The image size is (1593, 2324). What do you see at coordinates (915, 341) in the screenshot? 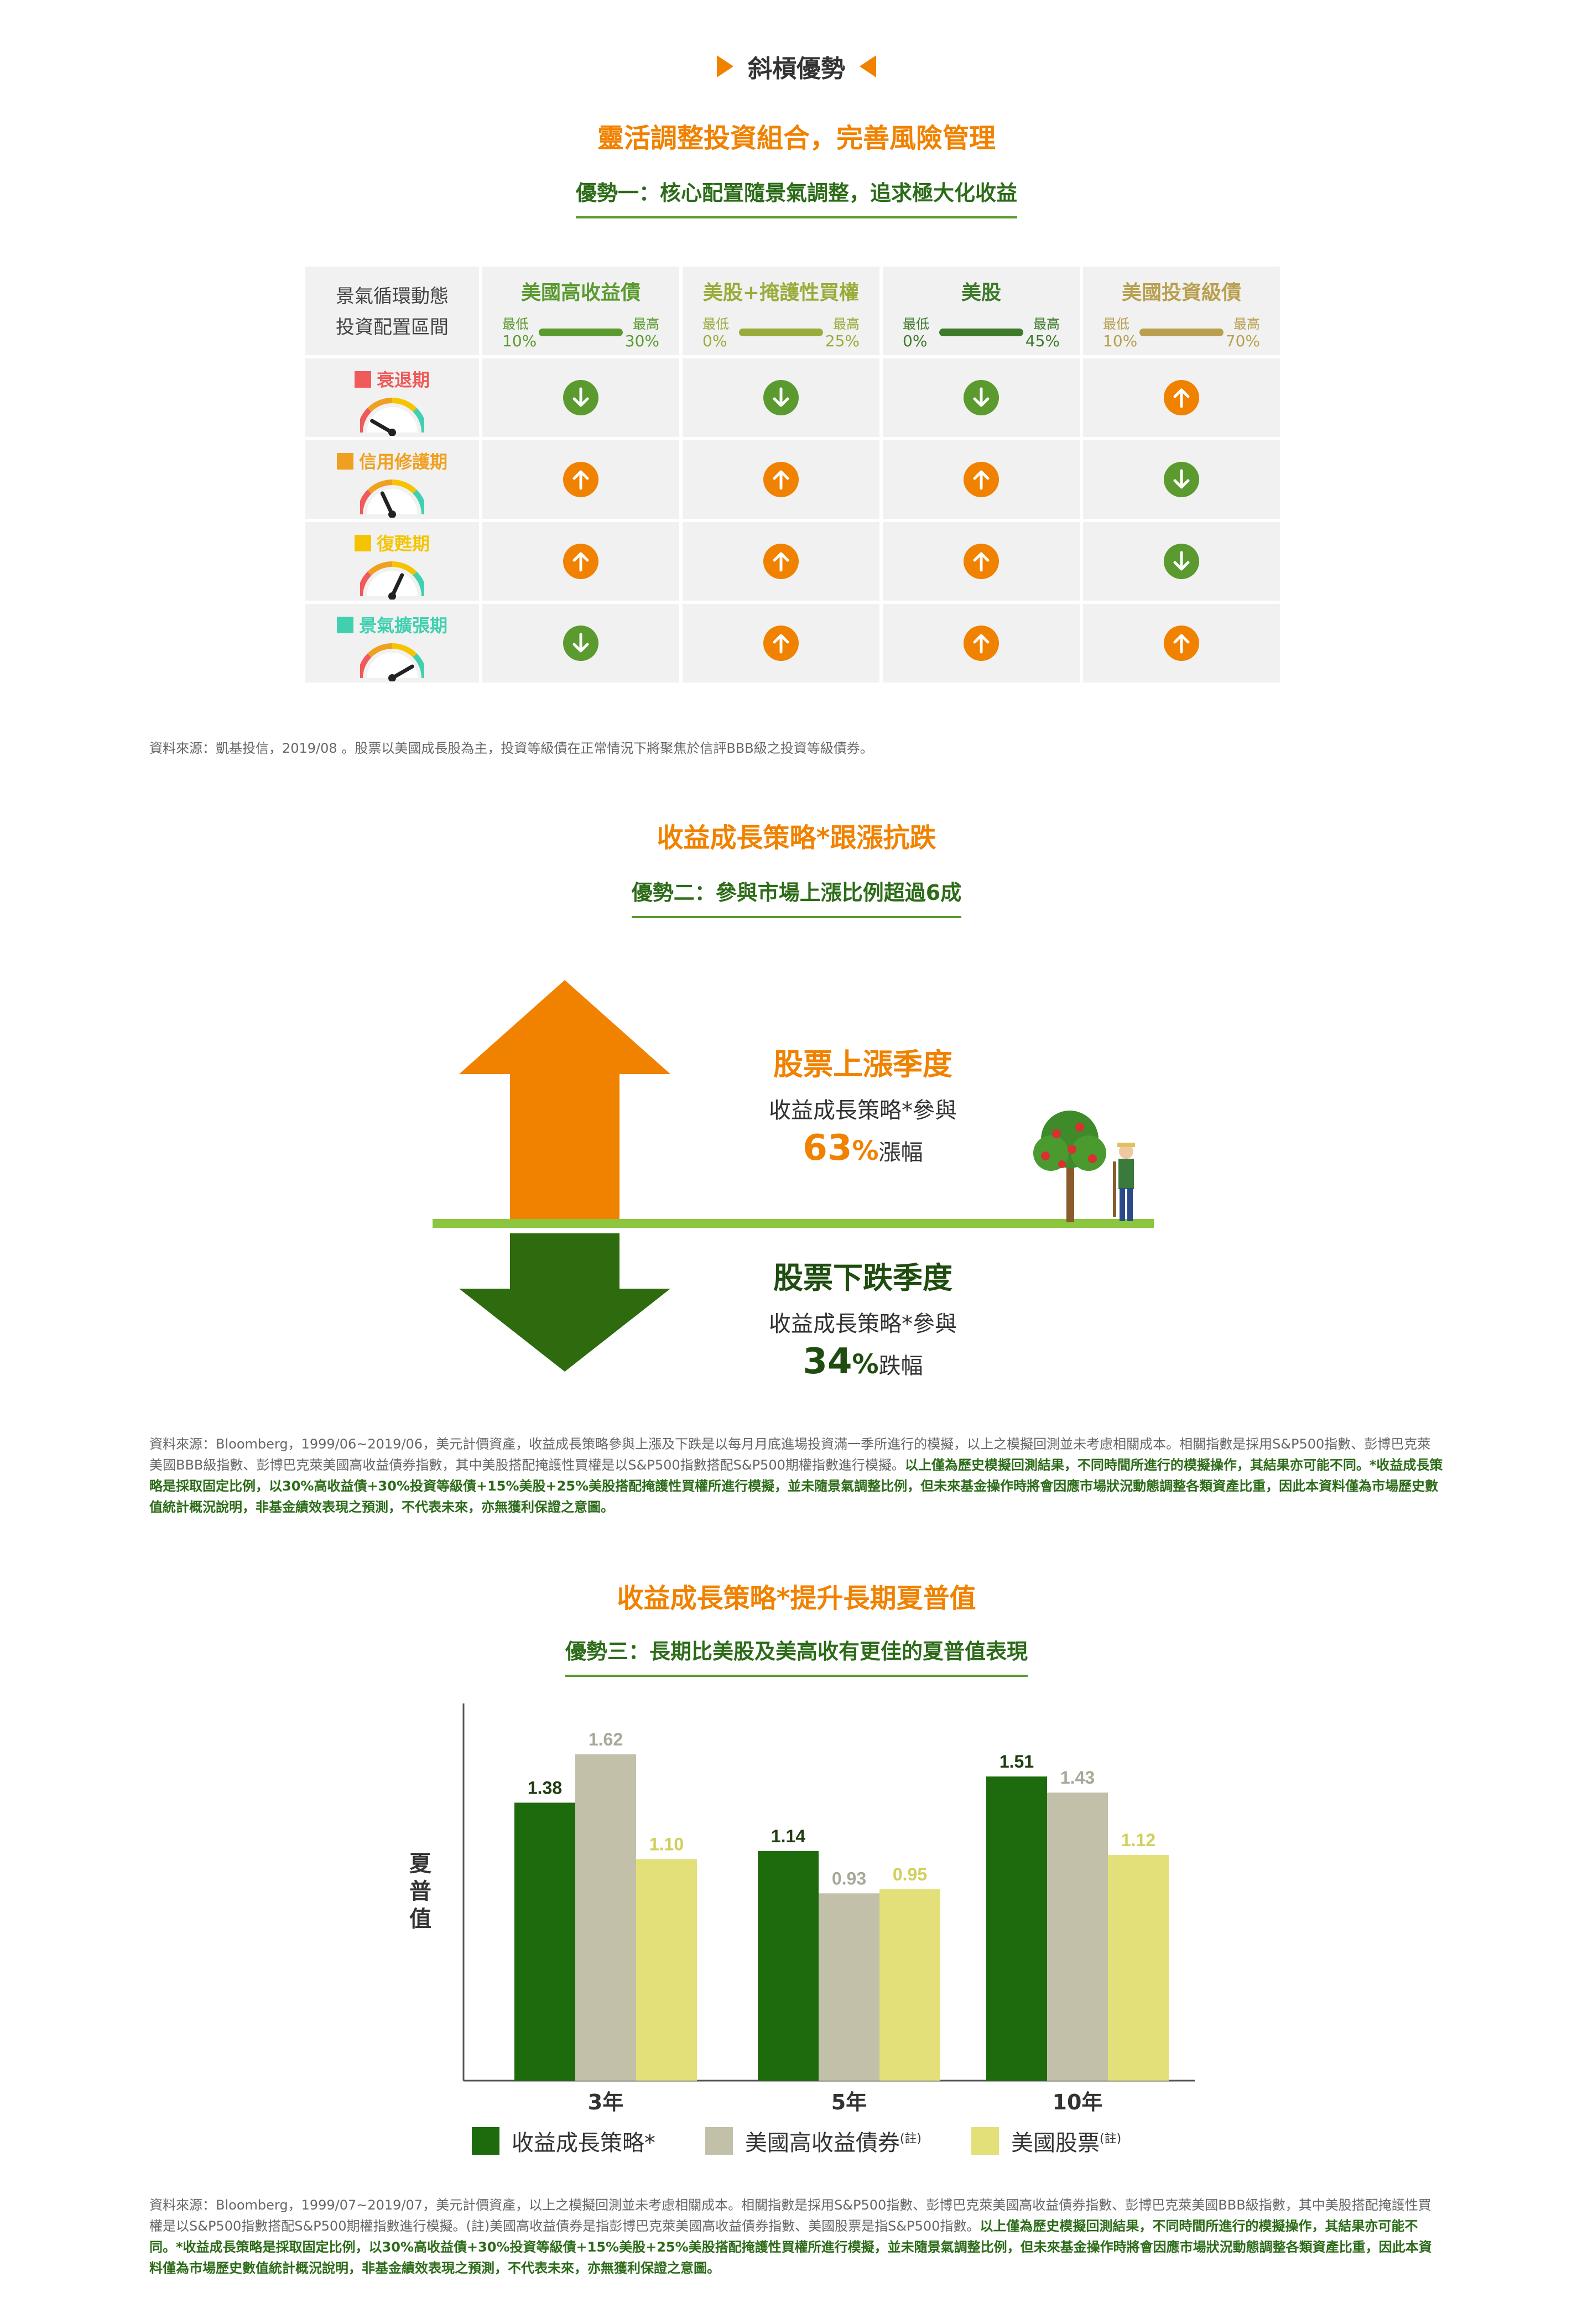
I see `range-min-value: 0%` at bounding box center [915, 341].